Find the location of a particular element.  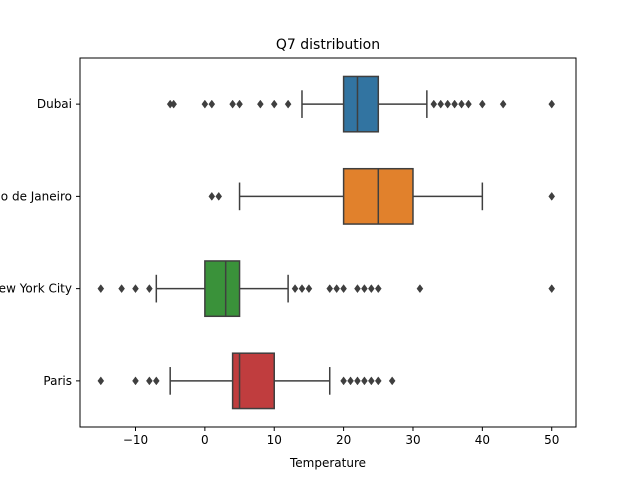

category-label: Paris is located at coordinates (57, 381).